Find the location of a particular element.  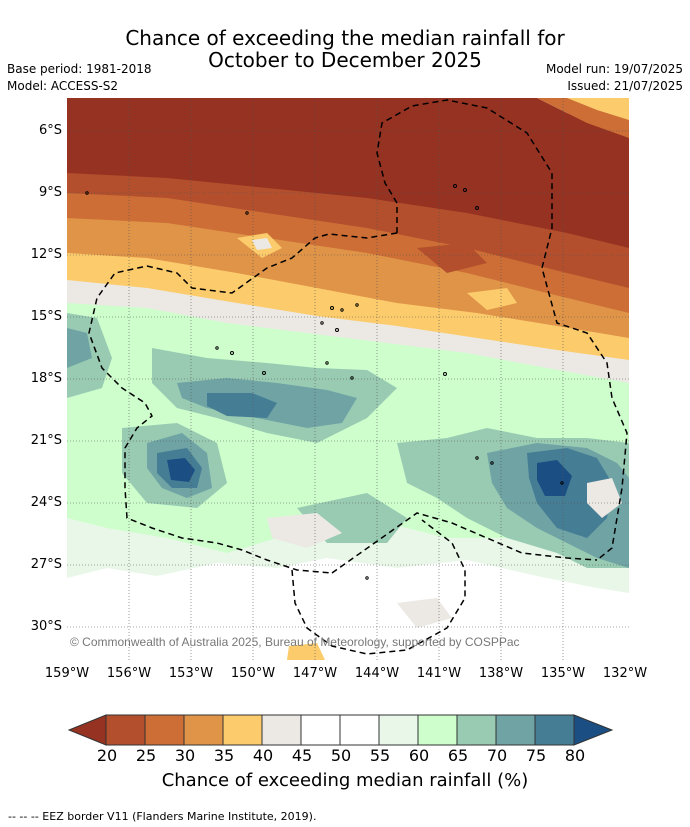

colorbar-tick-55: 55 is located at coordinates (380, 755).